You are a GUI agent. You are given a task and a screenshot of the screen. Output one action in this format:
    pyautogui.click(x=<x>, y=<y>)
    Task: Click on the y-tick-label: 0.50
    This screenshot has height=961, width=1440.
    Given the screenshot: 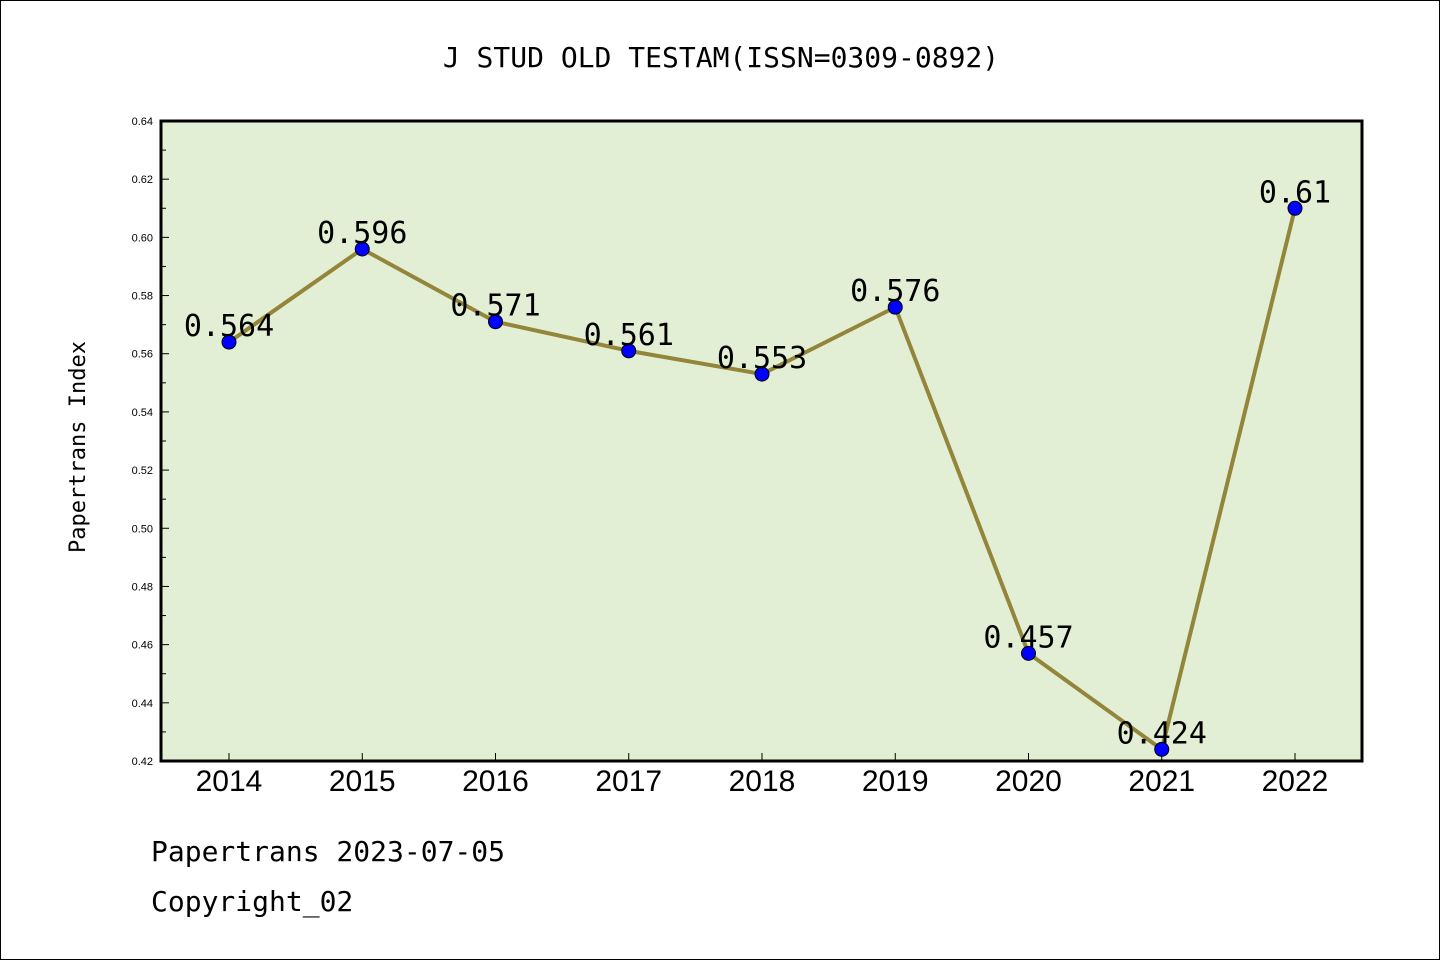 What is the action you would take?
    pyautogui.click(x=142, y=529)
    